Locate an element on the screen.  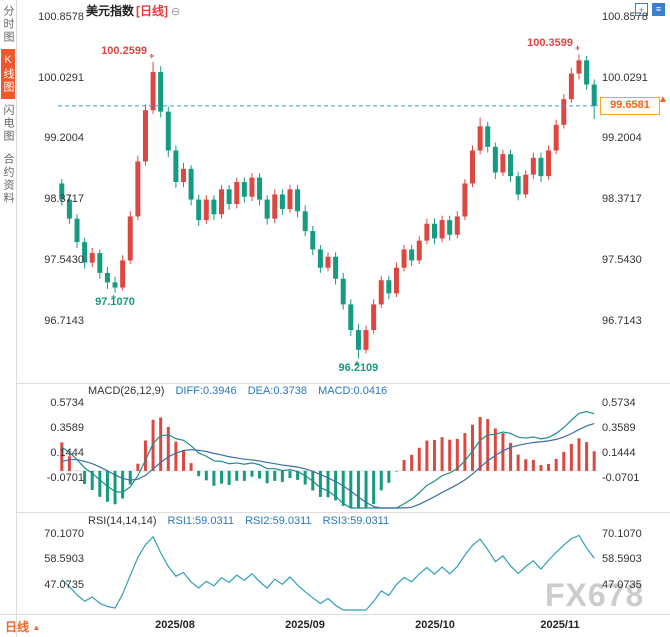
price-axis-label-right: 99.2004 is located at coordinates (622, 138).